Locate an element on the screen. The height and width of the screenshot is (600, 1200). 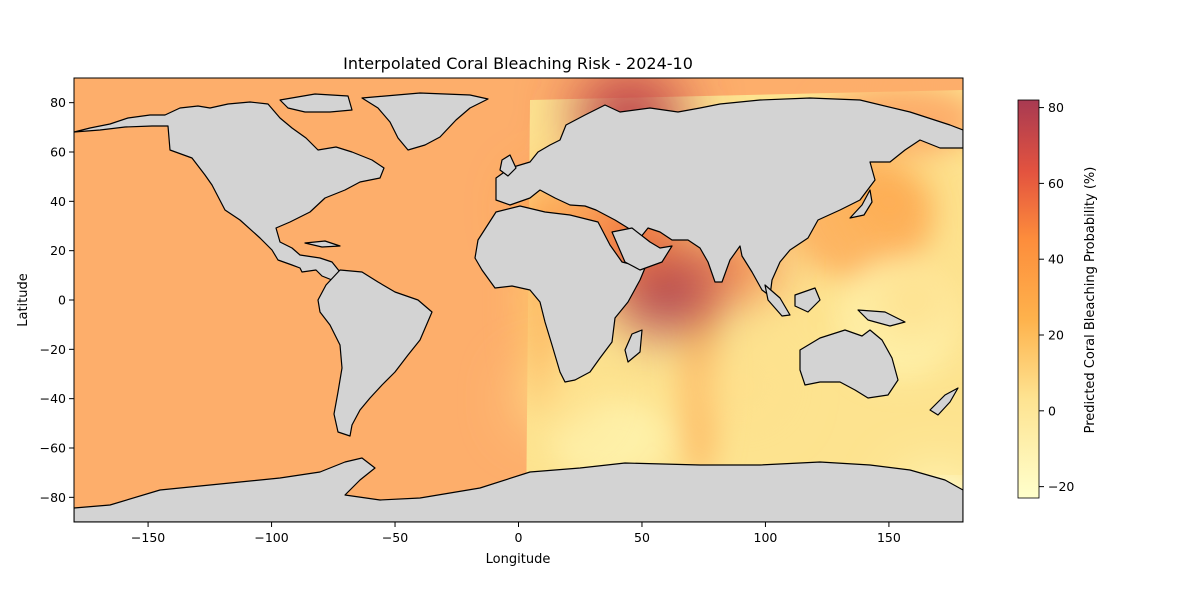
new-guinea-land is located at coordinates (881, 318).